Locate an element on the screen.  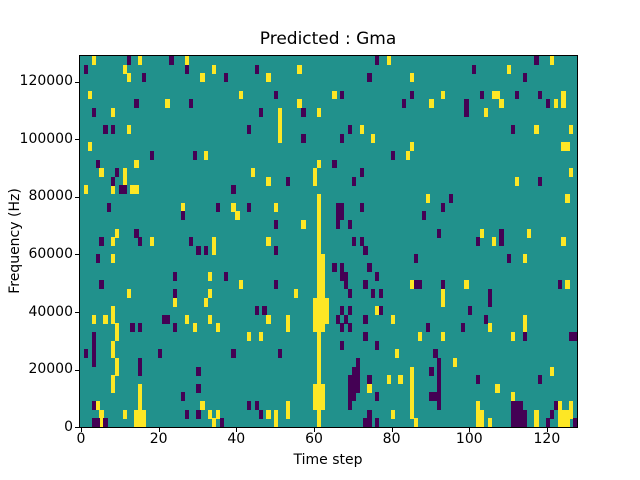
chart-title: Predicted : Gma is located at coordinates (328, 39).